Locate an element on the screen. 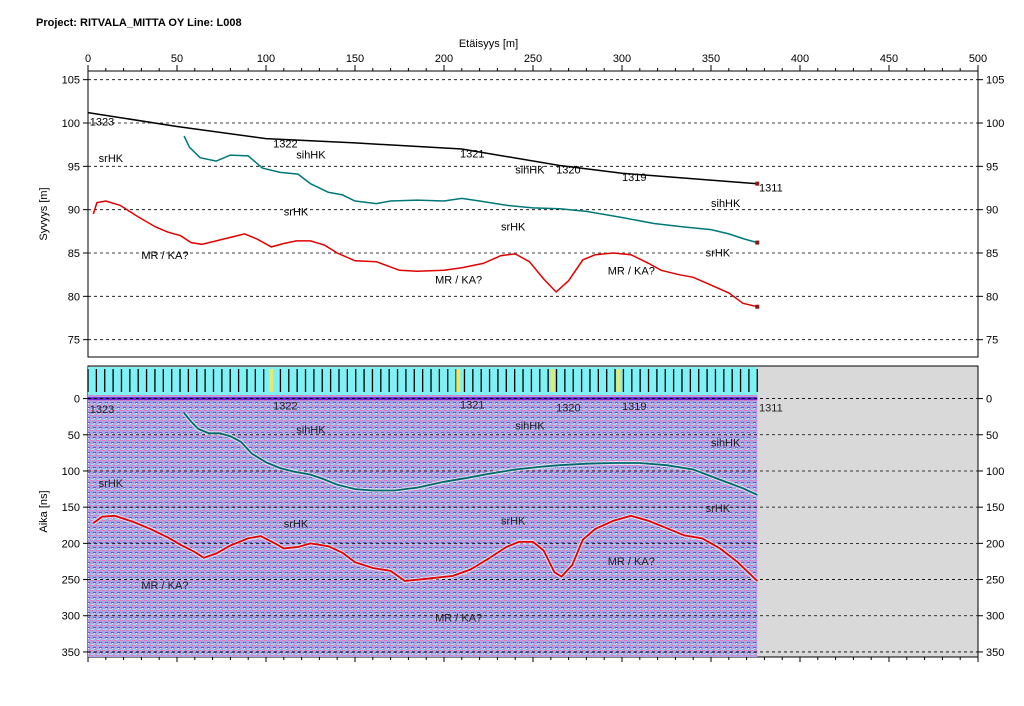 Image resolution: width=1024 pixels, height=706 pixels. y-tick-label-right: 50 is located at coordinates (992, 436).